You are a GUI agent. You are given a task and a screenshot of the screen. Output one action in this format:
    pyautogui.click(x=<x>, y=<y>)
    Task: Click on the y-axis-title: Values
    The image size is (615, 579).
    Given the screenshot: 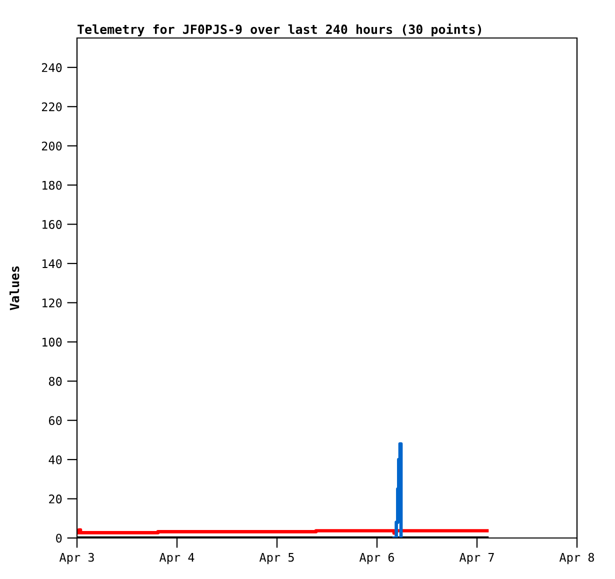 What is the action you would take?
    pyautogui.click(x=15, y=288)
    